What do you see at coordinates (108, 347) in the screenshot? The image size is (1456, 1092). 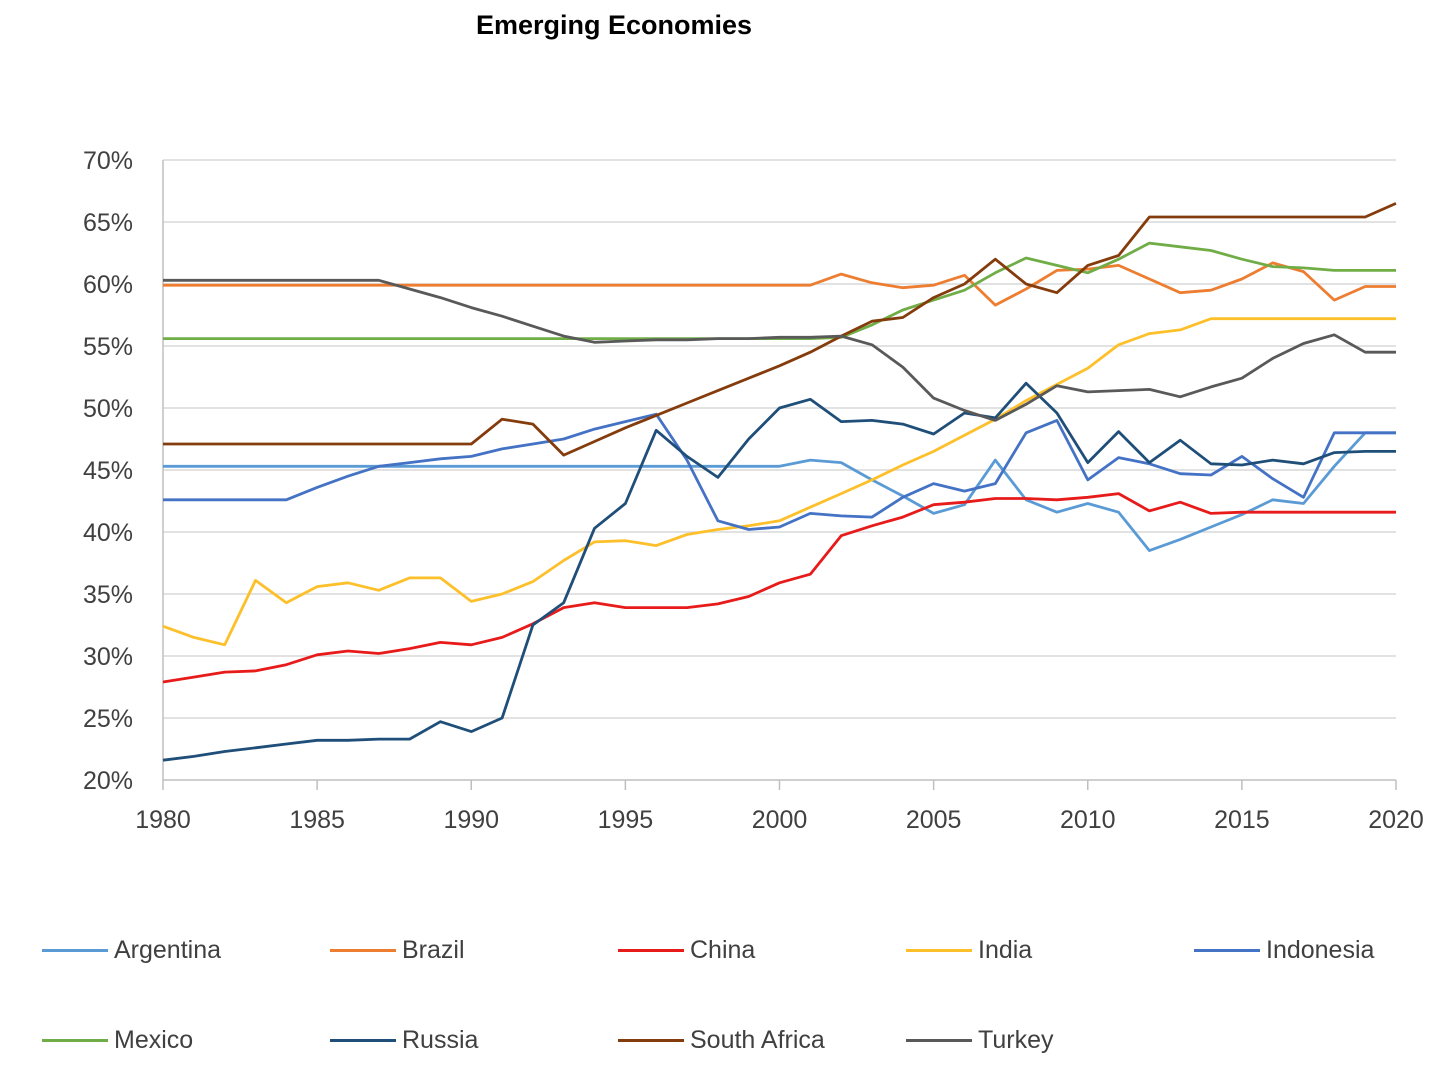 I see `y-tick-label: 55%` at bounding box center [108, 347].